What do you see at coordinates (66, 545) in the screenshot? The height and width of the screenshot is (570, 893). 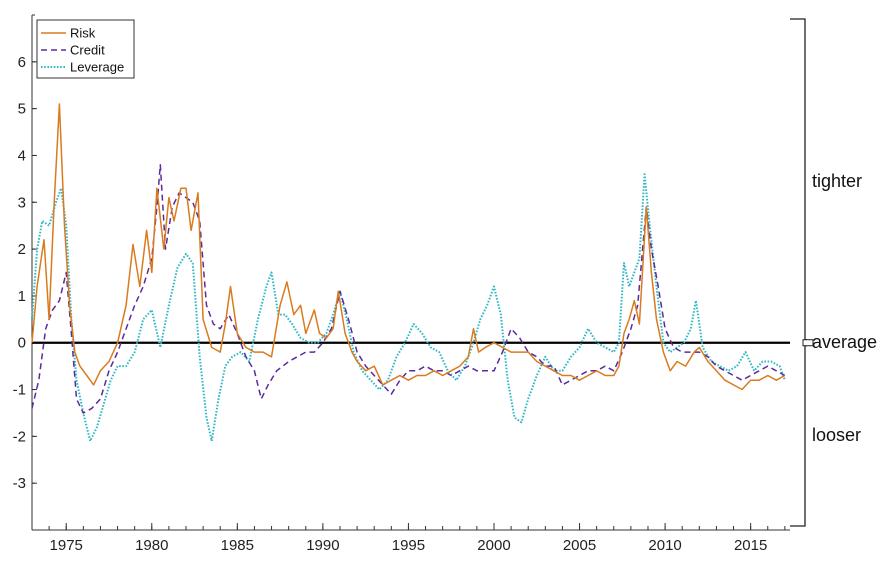 I see `x-tick-label: 1975` at bounding box center [66, 545].